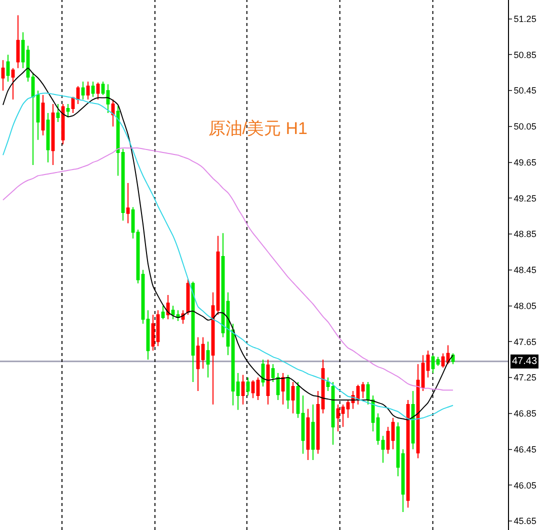 This screenshot has height=530, width=549. Describe the element at coordinates (525, 305) in the screenshot. I see `y-tick-label: 48.05` at that location.